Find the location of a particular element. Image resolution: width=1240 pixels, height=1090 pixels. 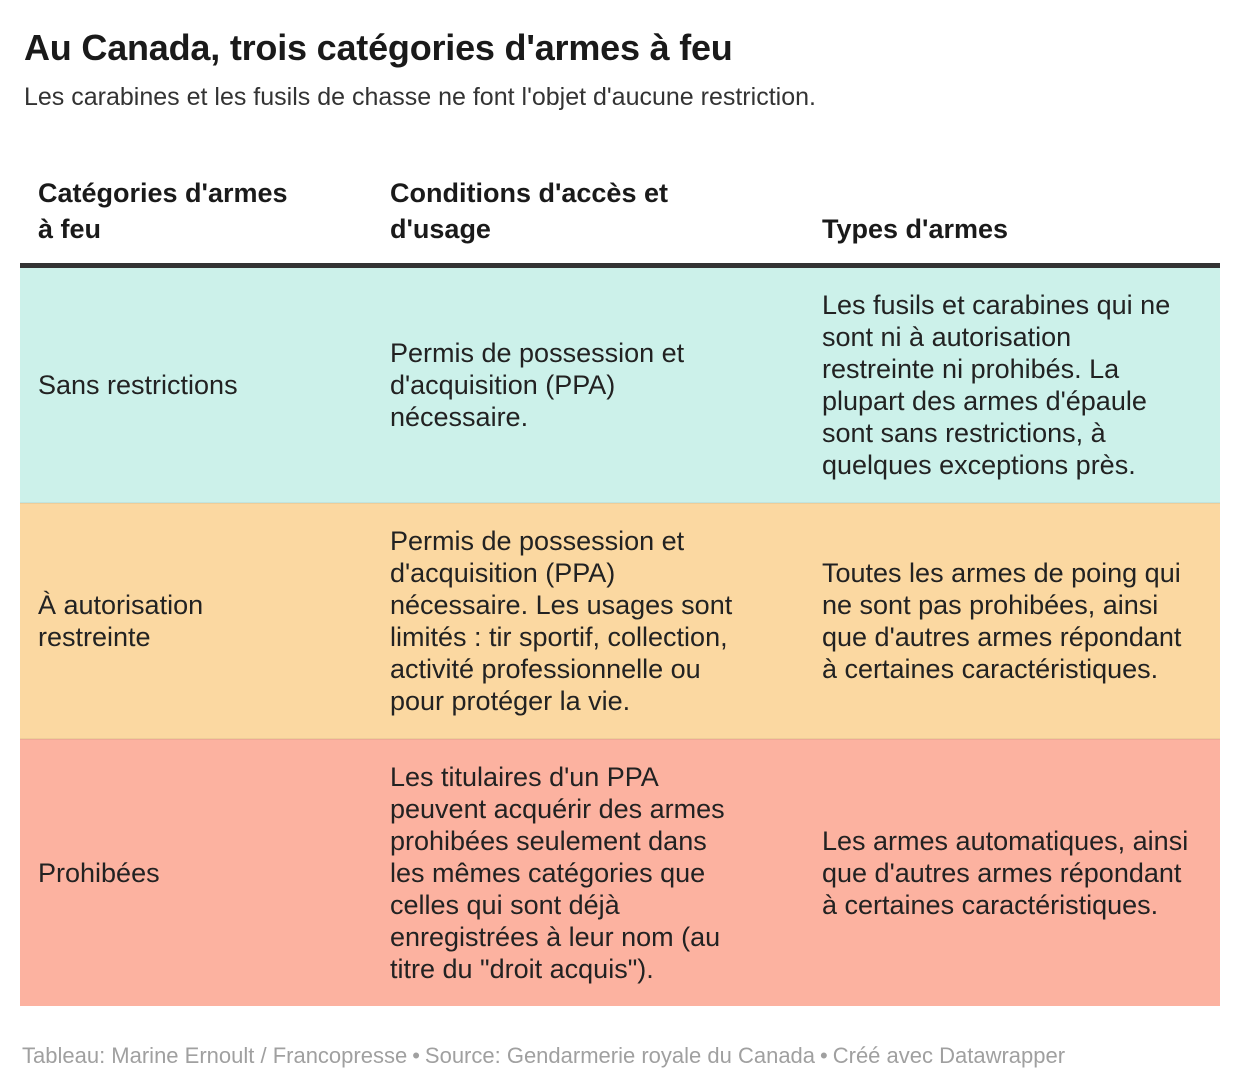

column-header-categories: Catégories d'armes à feu is located at coordinates (196, 222).